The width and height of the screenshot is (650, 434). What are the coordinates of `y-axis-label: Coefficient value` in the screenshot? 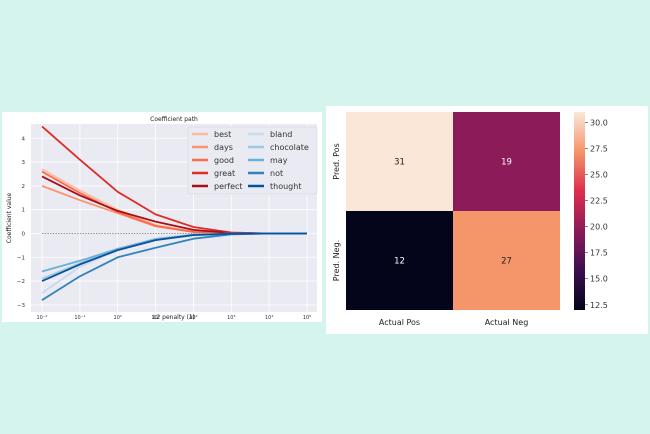 It's located at (9, 217).